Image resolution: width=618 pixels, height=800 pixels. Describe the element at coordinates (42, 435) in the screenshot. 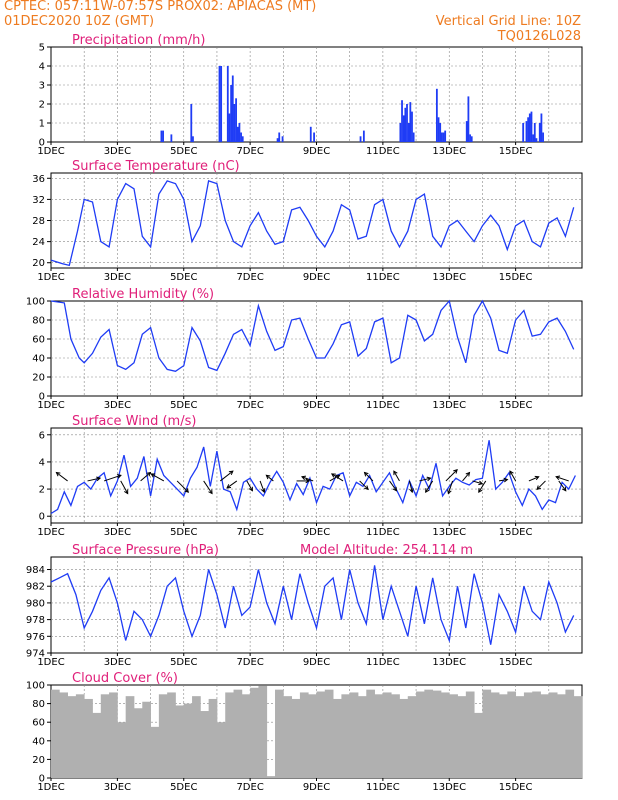

I see `y-tick-label: 6` at that location.